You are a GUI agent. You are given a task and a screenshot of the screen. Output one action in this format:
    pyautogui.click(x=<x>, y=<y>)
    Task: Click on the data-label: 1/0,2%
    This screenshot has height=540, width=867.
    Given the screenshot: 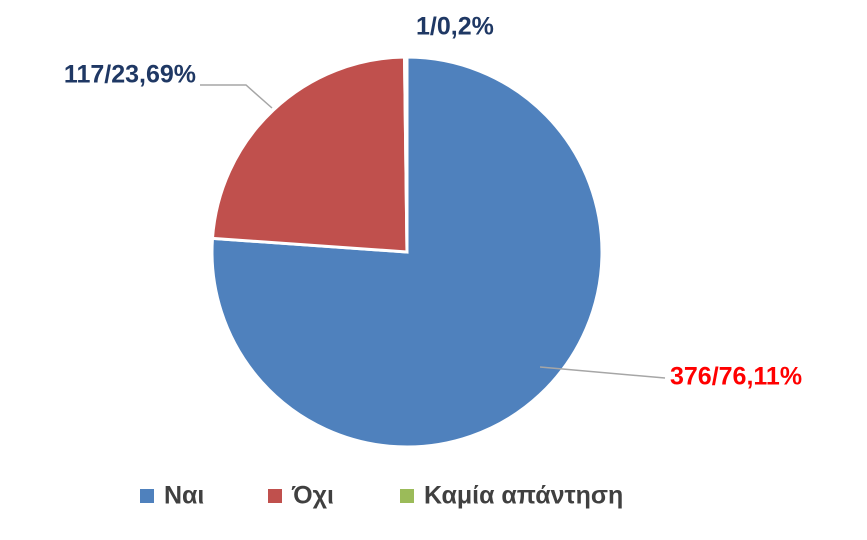 What is the action you would take?
    pyautogui.click(x=455, y=27)
    